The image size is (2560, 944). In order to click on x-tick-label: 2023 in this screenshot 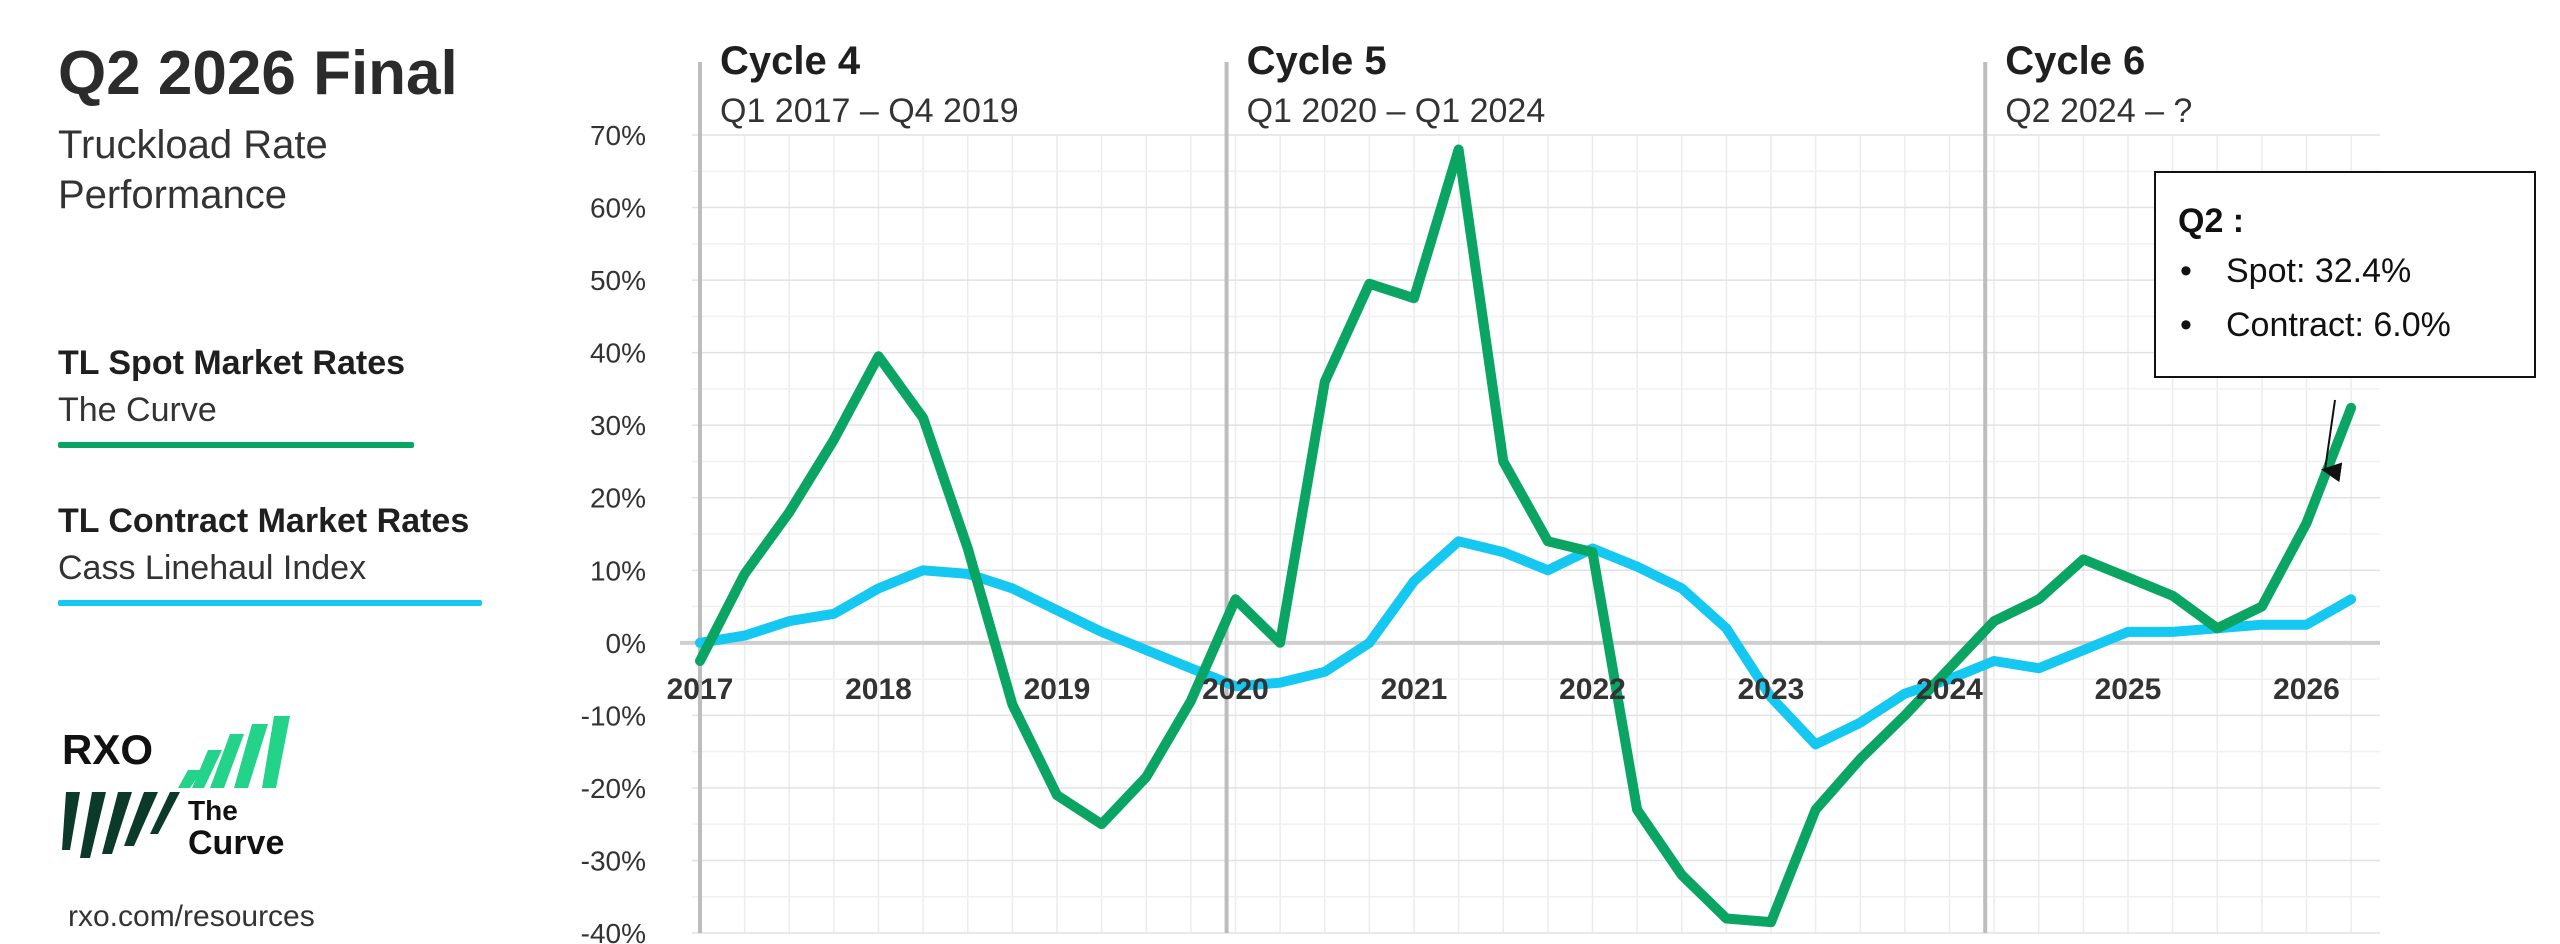, I will do `click(1771, 689)`.